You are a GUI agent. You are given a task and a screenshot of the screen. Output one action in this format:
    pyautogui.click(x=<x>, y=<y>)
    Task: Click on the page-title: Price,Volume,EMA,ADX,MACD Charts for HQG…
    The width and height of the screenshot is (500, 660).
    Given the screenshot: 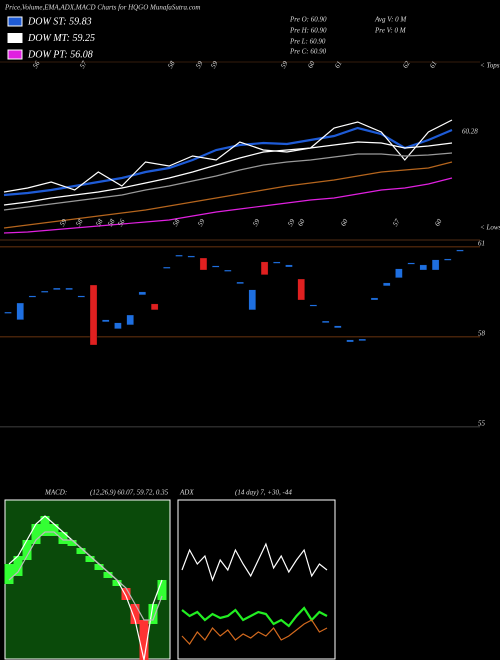 What is the action you would take?
    pyautogui.click(x=102, y=8)
    